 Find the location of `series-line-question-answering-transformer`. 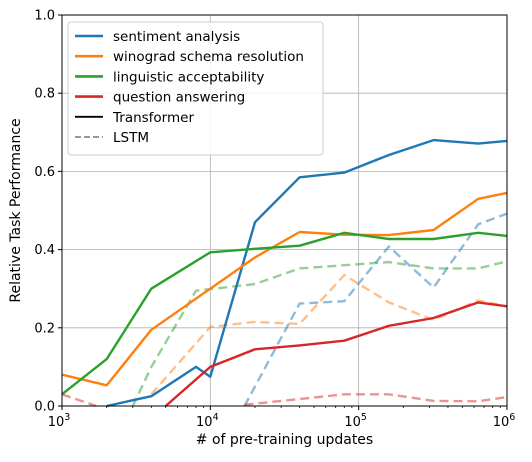

series-line-question-answering-transformer is located at coordinates (335, 354).